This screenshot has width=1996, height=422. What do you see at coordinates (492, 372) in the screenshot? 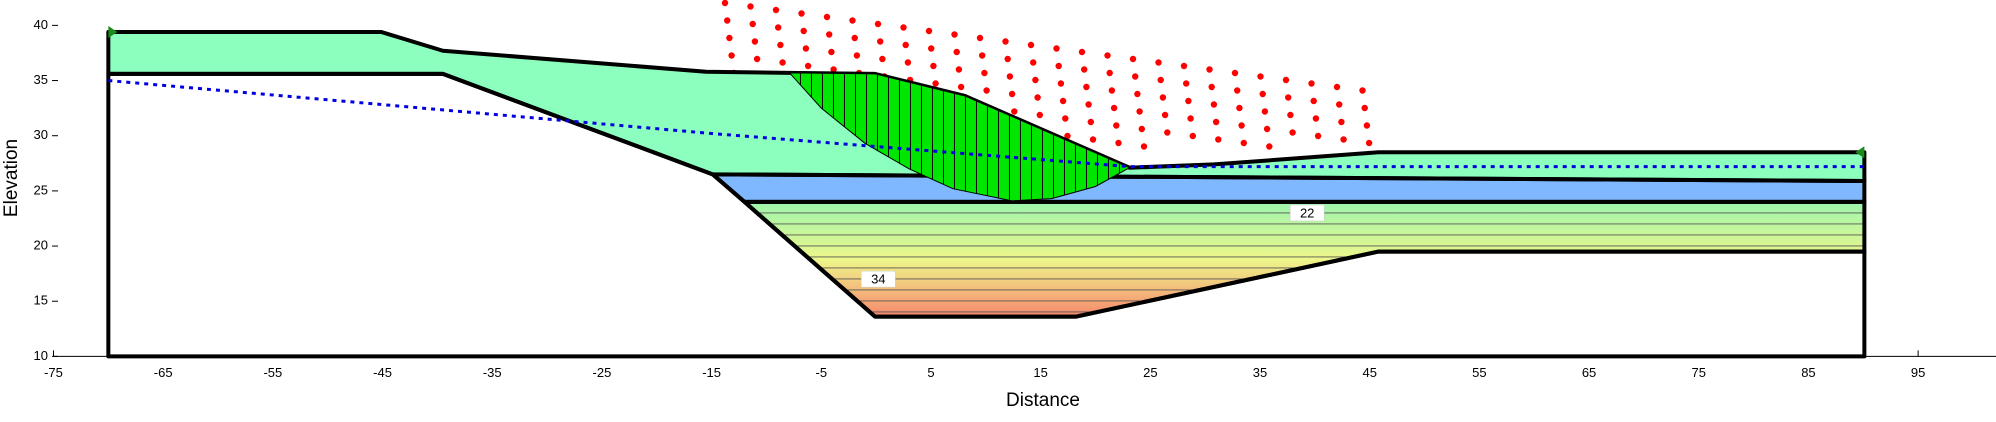
I see `x-tick-label: -35` at bounding box center [492, 372].